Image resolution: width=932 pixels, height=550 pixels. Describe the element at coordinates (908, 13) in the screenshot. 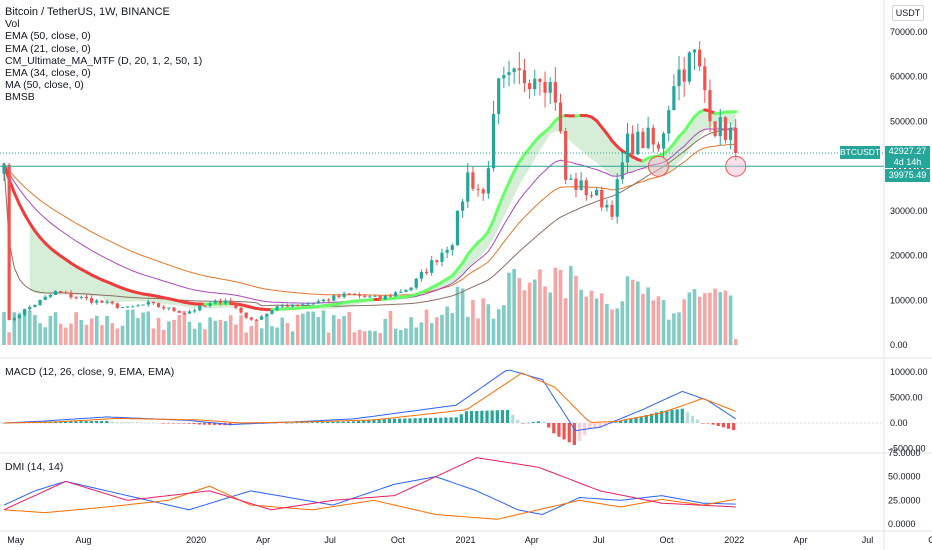

I see `currency-button: USDT` at that location.